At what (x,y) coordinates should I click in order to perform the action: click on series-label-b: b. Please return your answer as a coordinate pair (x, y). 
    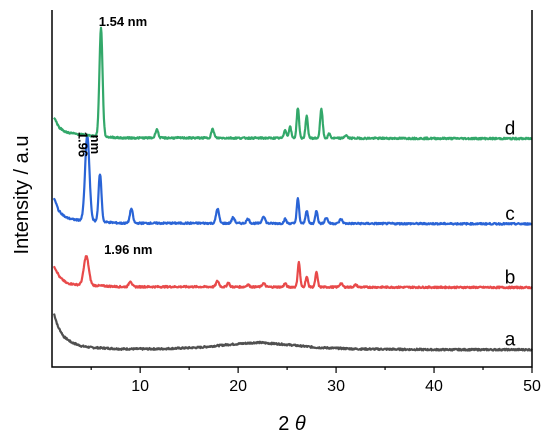
    Looking at the image, I should click on (510, 278).